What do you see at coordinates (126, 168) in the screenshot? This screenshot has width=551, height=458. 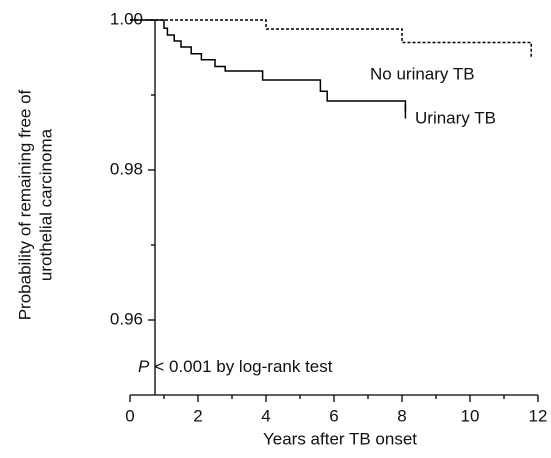 I see `y-tick-label: 0.98` at bounding box center [126, 168].